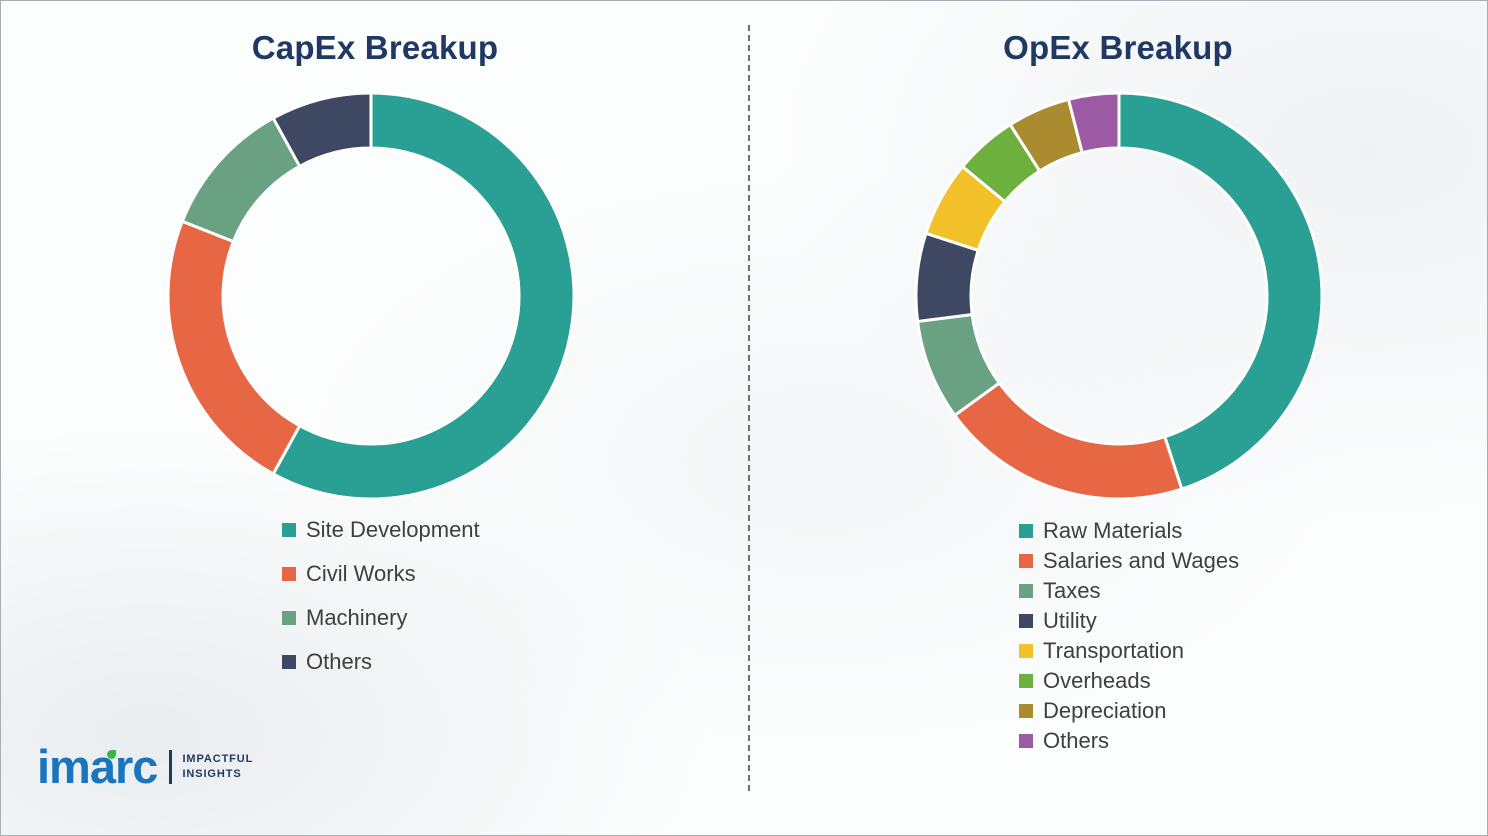 The image size is (1488, 836). What do you see at coordinates (1113, 530) in the screenshot?
I see `legend-label-raw-materials: Raw Materials` at bounding box center [1113, 530].